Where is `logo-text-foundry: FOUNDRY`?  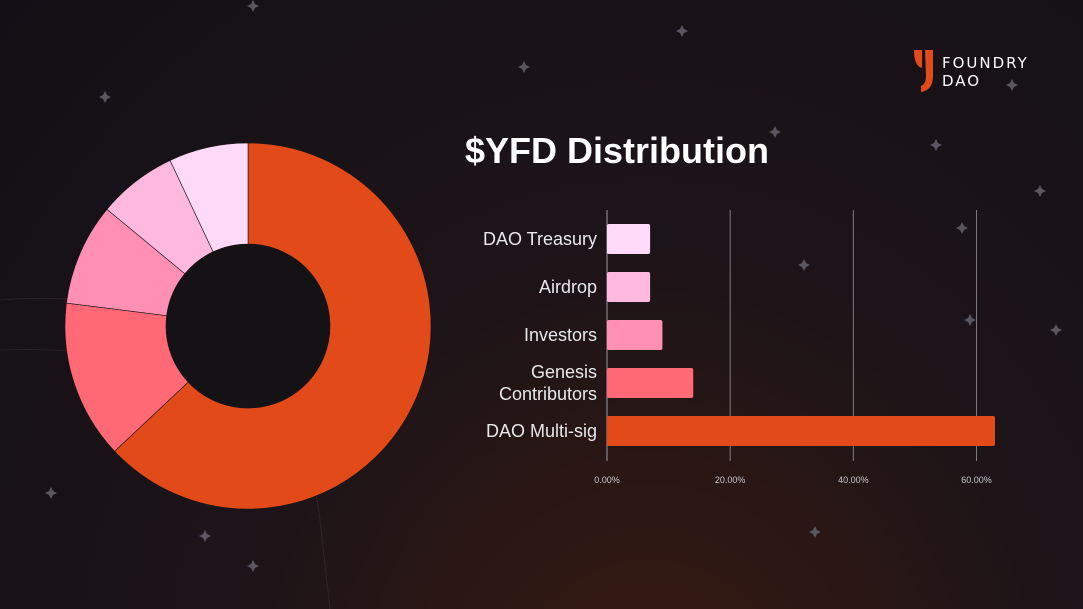
logo-text-foundry: FOUNDRY is located at coordinates (985, 63).